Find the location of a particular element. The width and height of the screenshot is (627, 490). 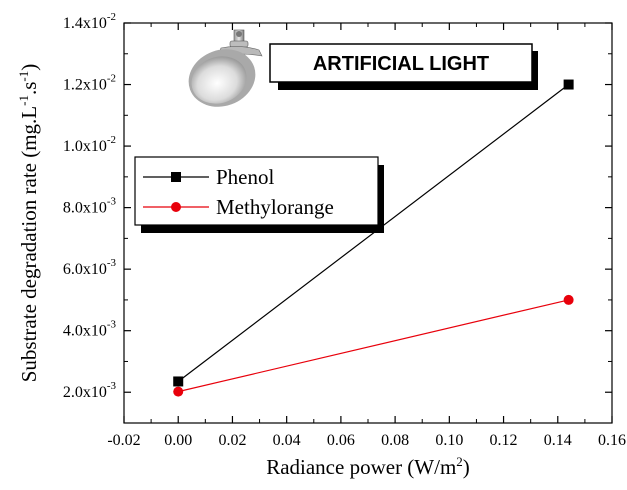

legend-label-methylorange: Methylorange is located at coordinates (275, 207).